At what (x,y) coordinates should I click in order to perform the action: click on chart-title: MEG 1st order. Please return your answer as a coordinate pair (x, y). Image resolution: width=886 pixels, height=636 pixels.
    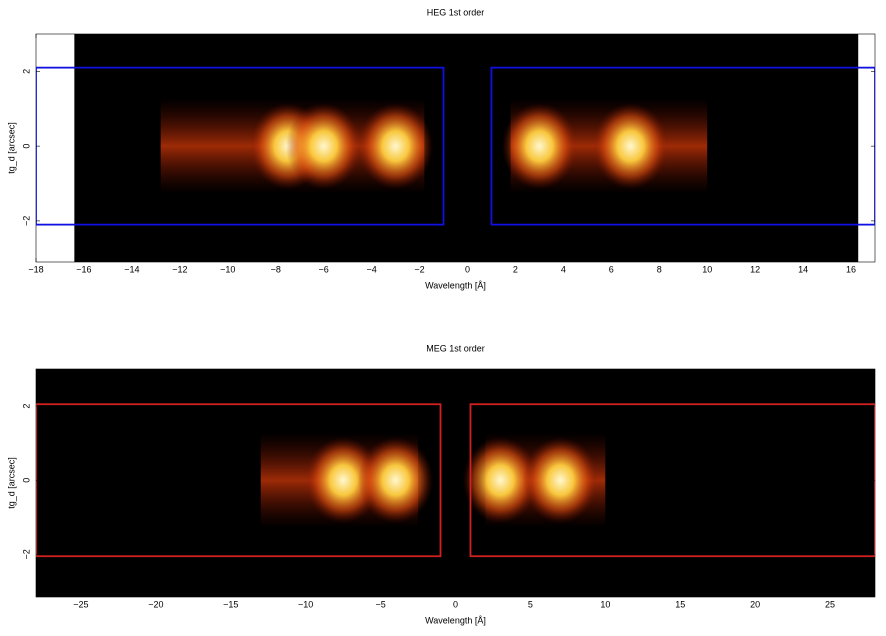
    Looking at the image, I should click on (455, 348).